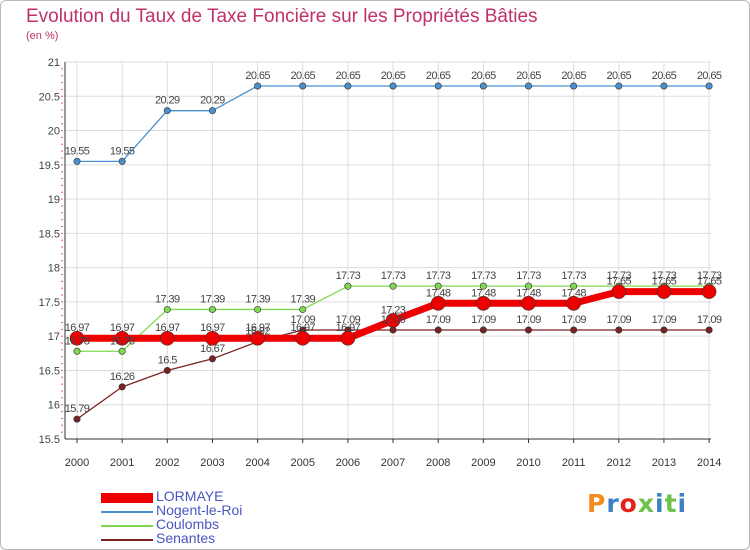 The width and height of the screenshot is (750, 550). What do you see at coordinates (167, 360) in the screenshot?
I see `data-label: 16.5` at bounding box center [167, 360].